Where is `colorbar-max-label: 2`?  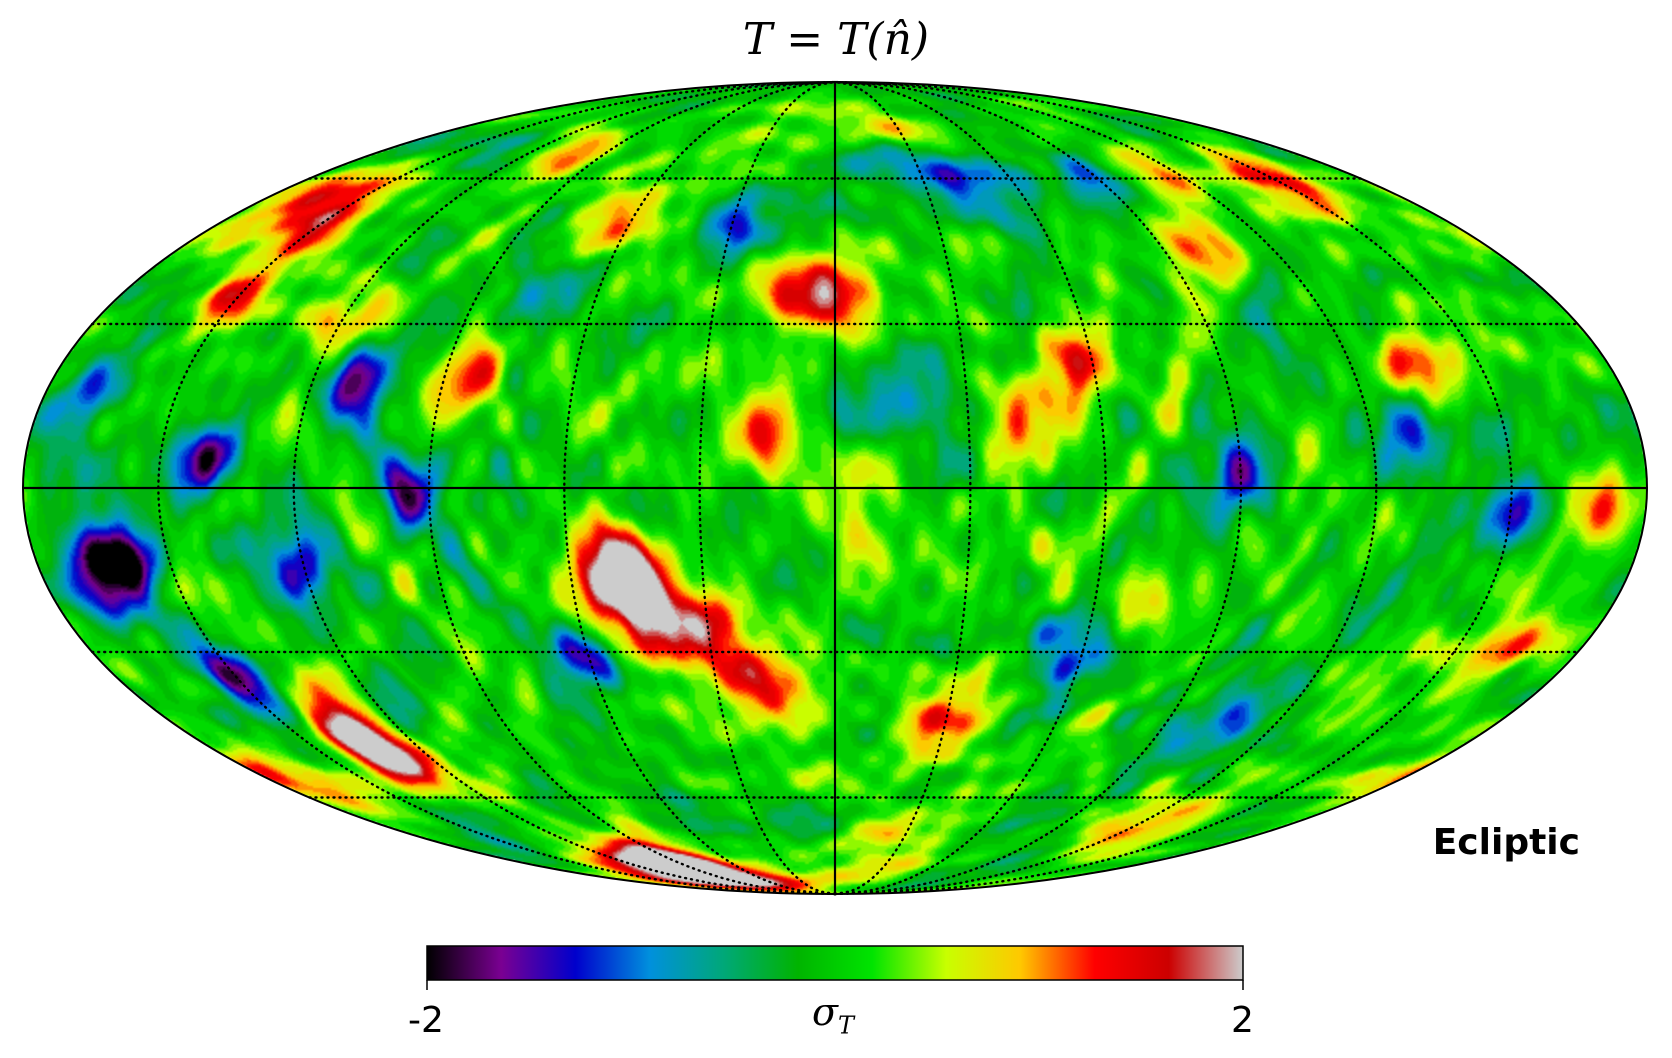 colorbar-max-label: 2 is located at coordinates (1242, 1020).